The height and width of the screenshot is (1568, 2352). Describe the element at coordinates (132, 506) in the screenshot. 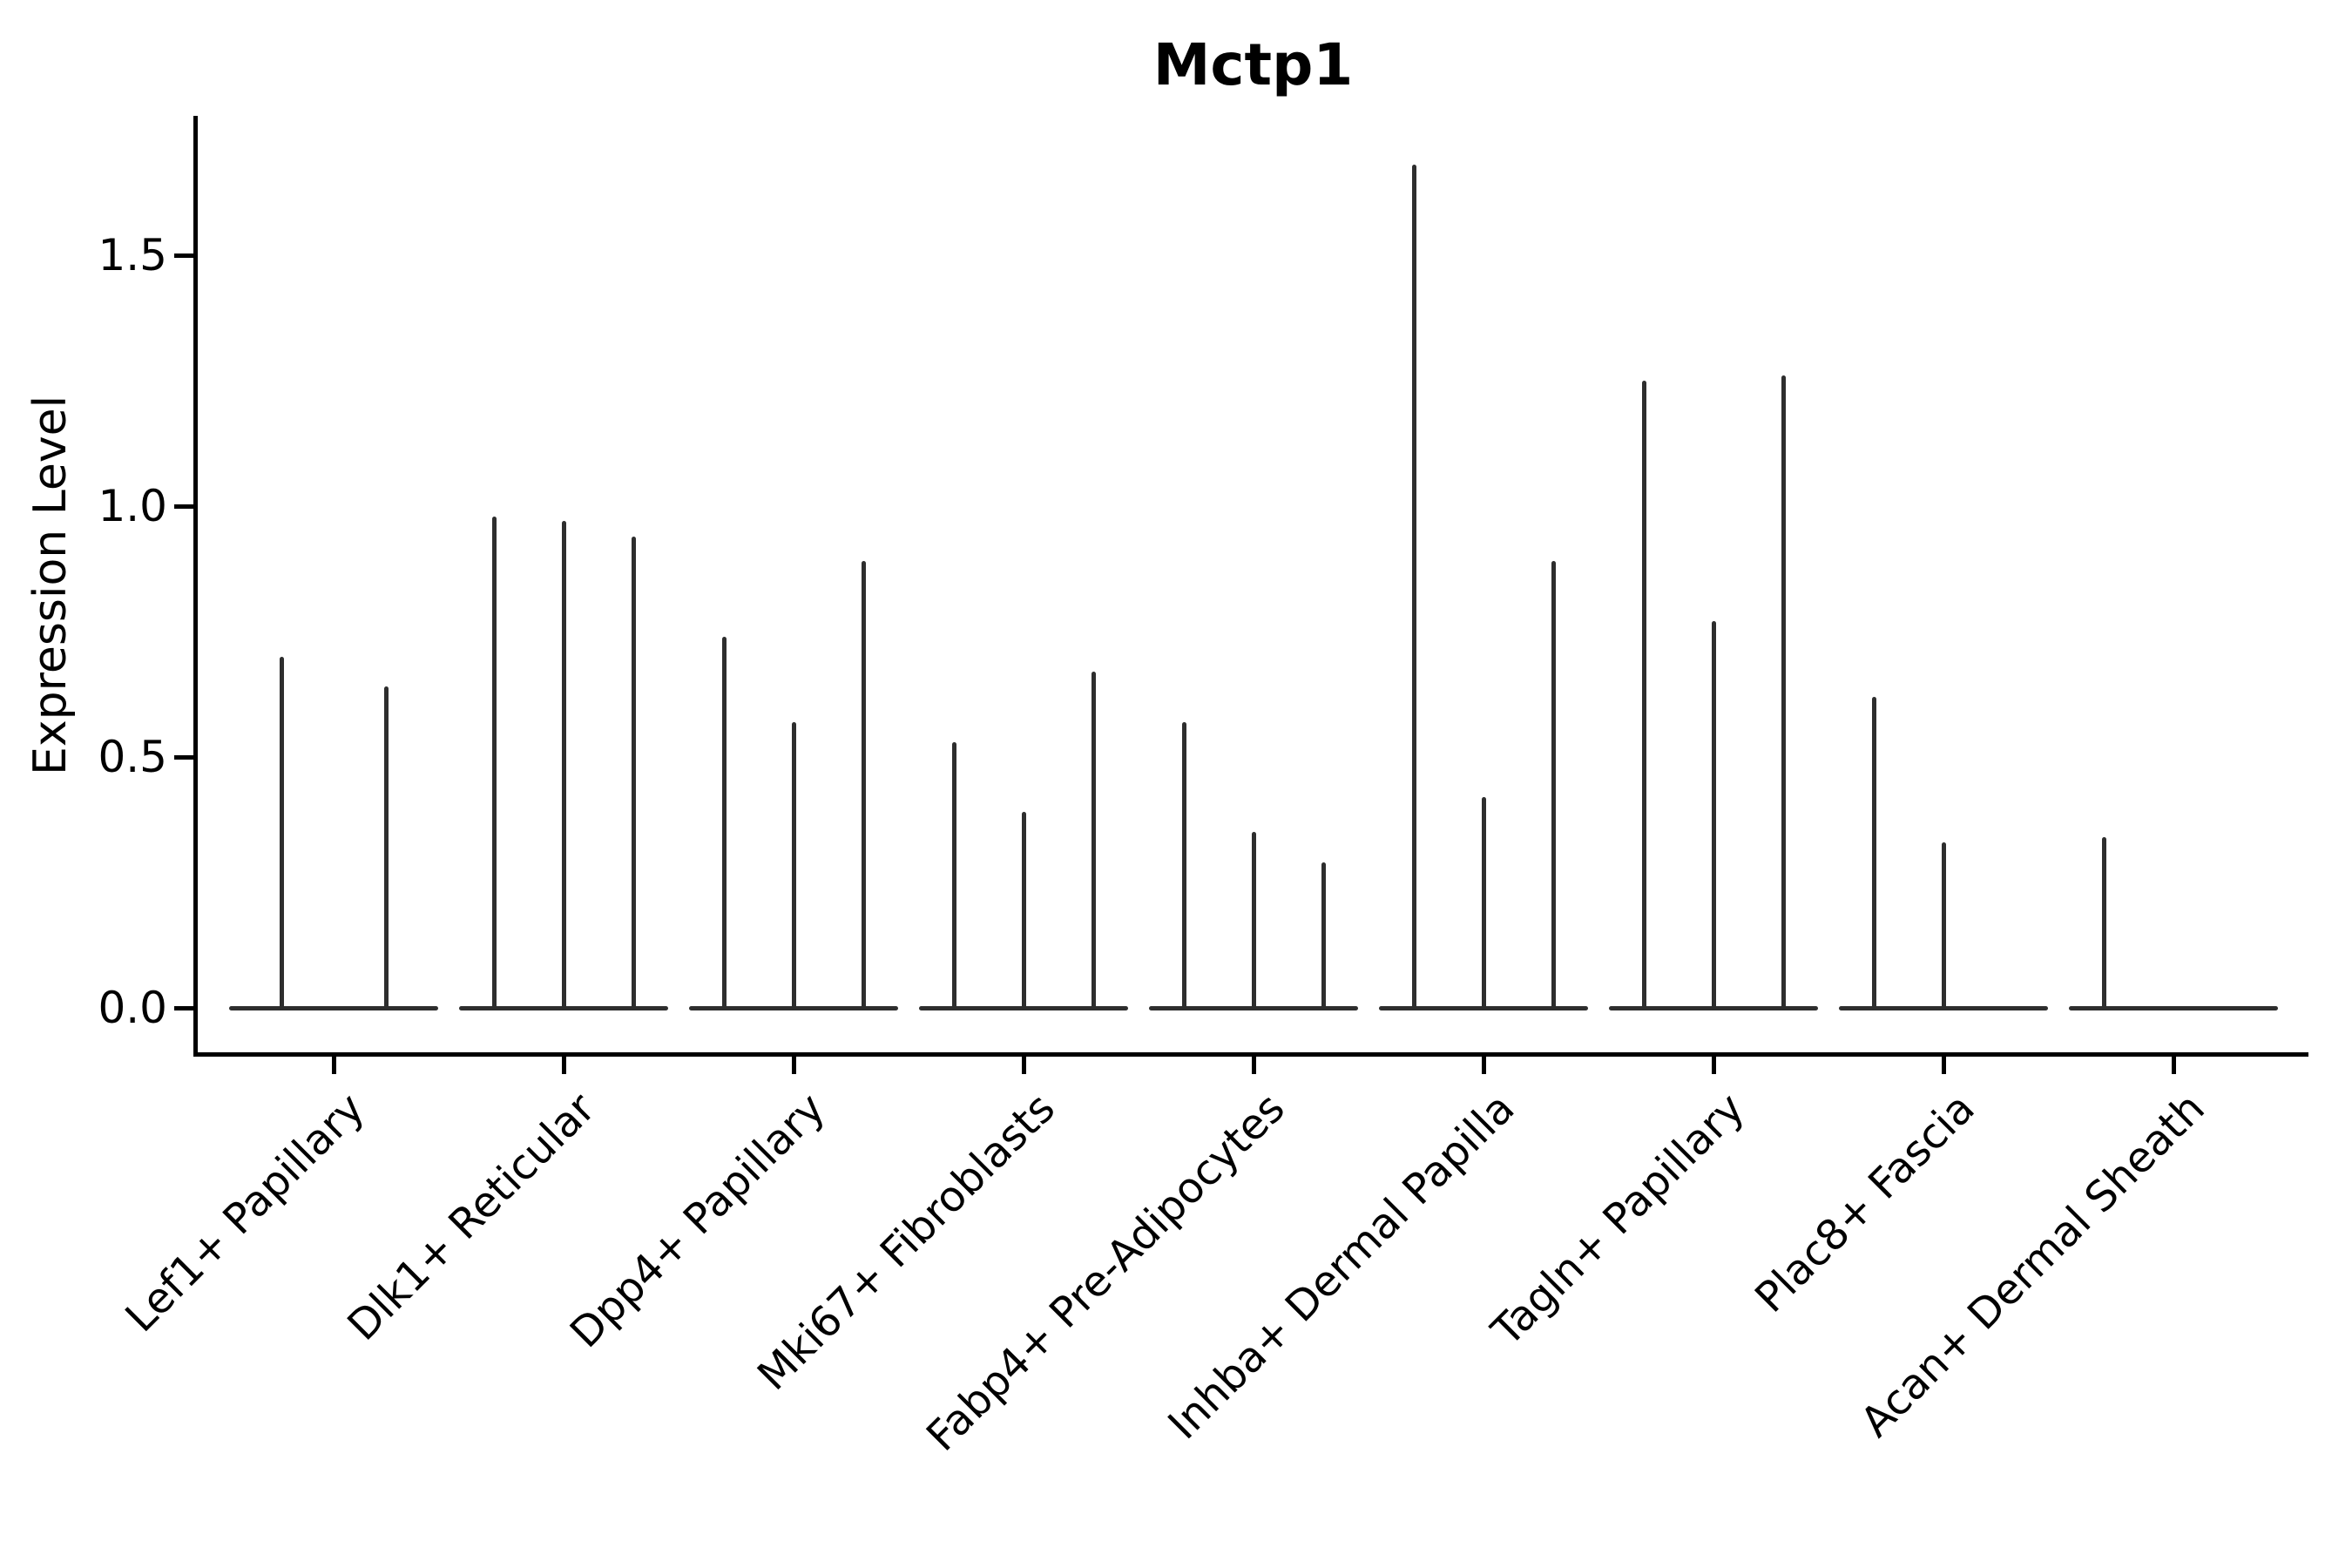

I see `y-tick-label: 1.0` at that location.